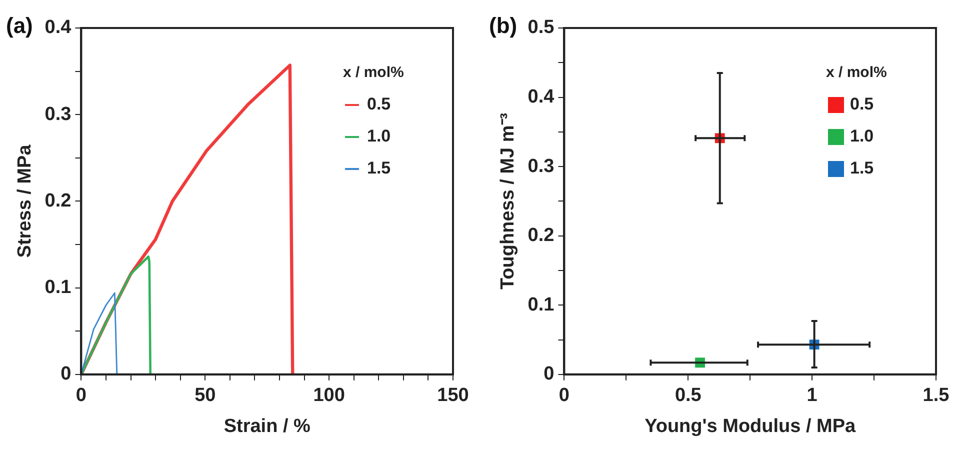 This screenshot has height=450, width=967. I want to click on x-tick-label: 1, so click(812, 395).